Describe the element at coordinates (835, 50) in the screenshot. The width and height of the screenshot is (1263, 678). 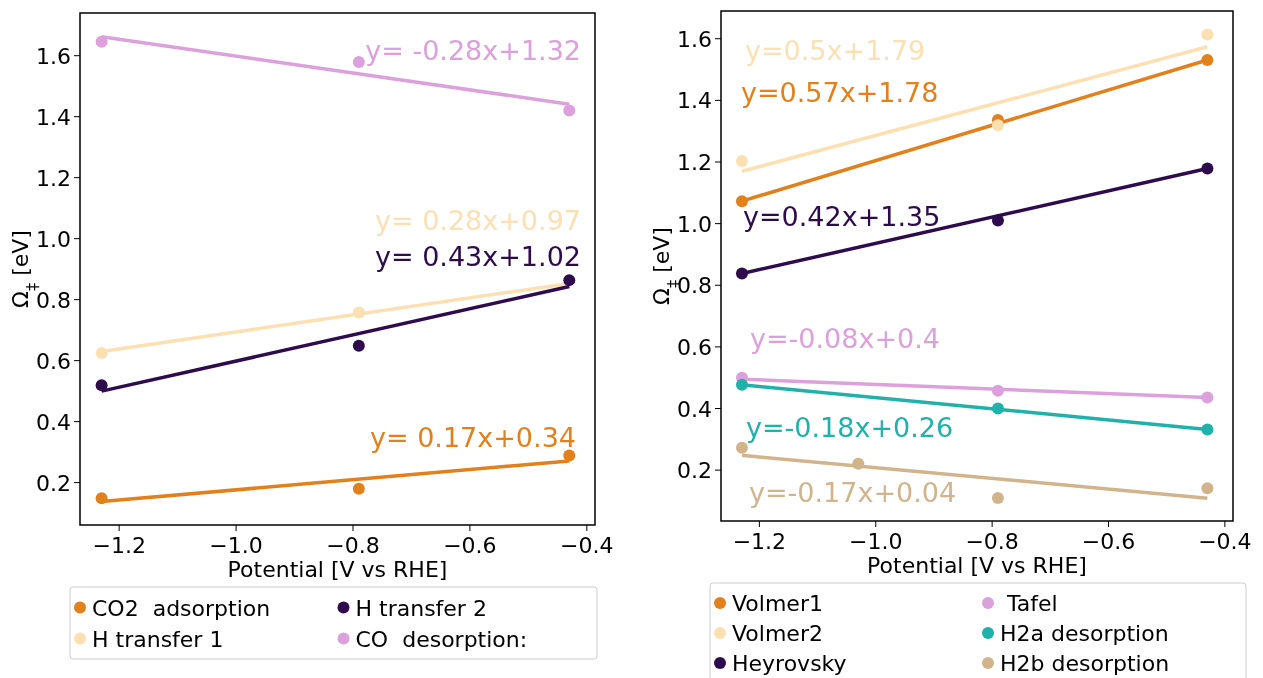
I see `annotation: y=0.5x+1.79` at that location.